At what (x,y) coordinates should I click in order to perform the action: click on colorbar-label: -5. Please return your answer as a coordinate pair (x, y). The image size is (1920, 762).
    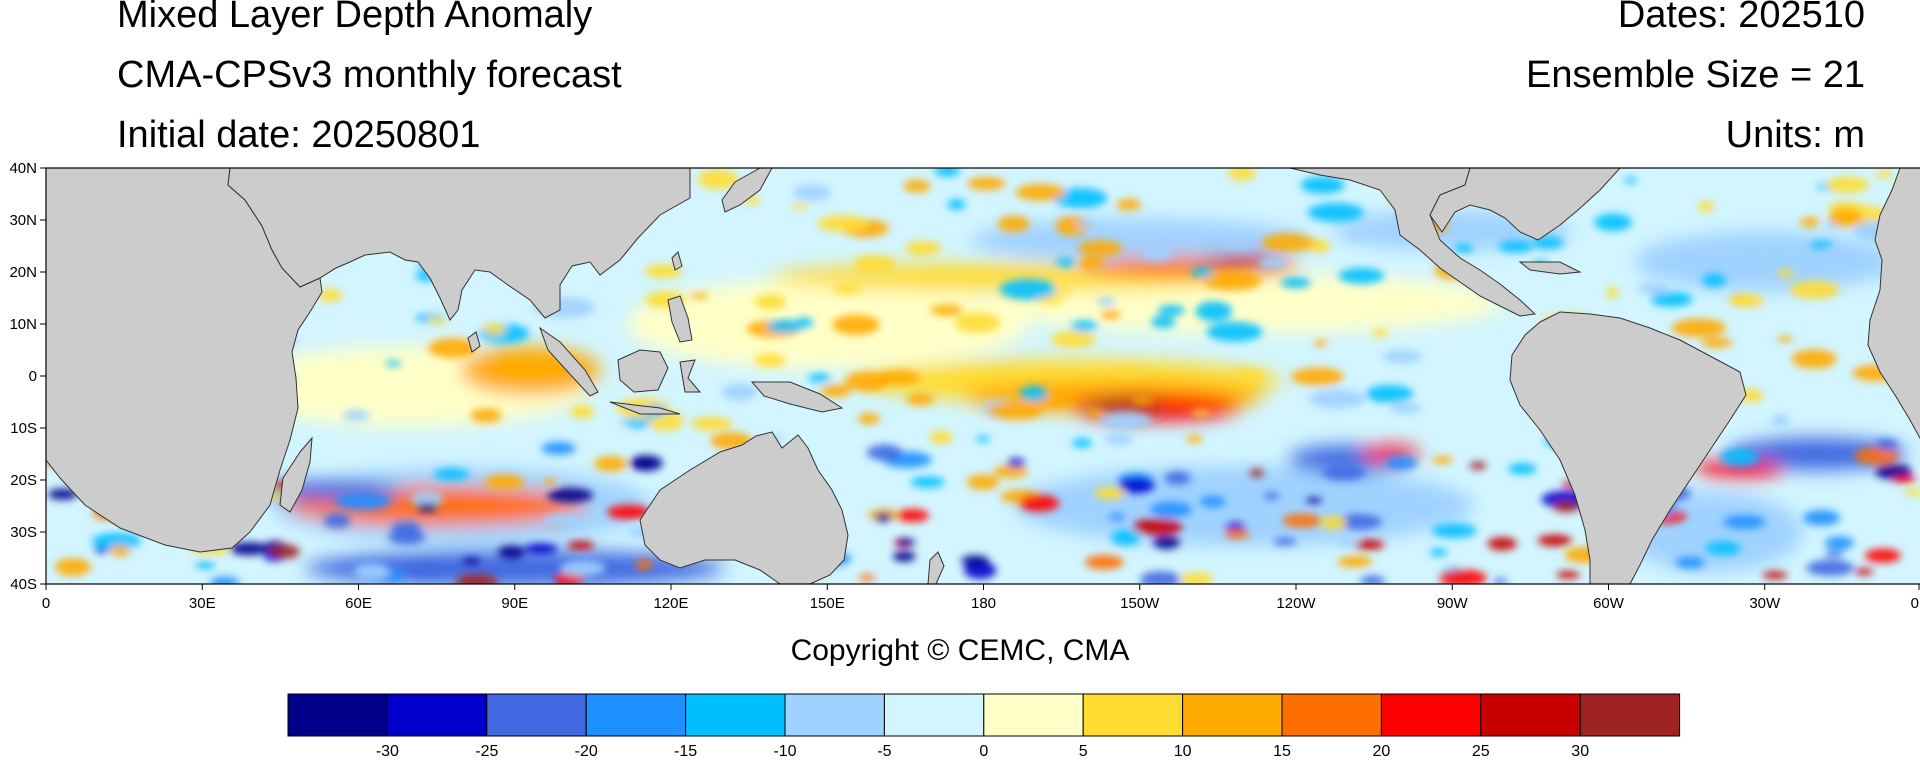
    Looking at the image, I should click on (884, 751).